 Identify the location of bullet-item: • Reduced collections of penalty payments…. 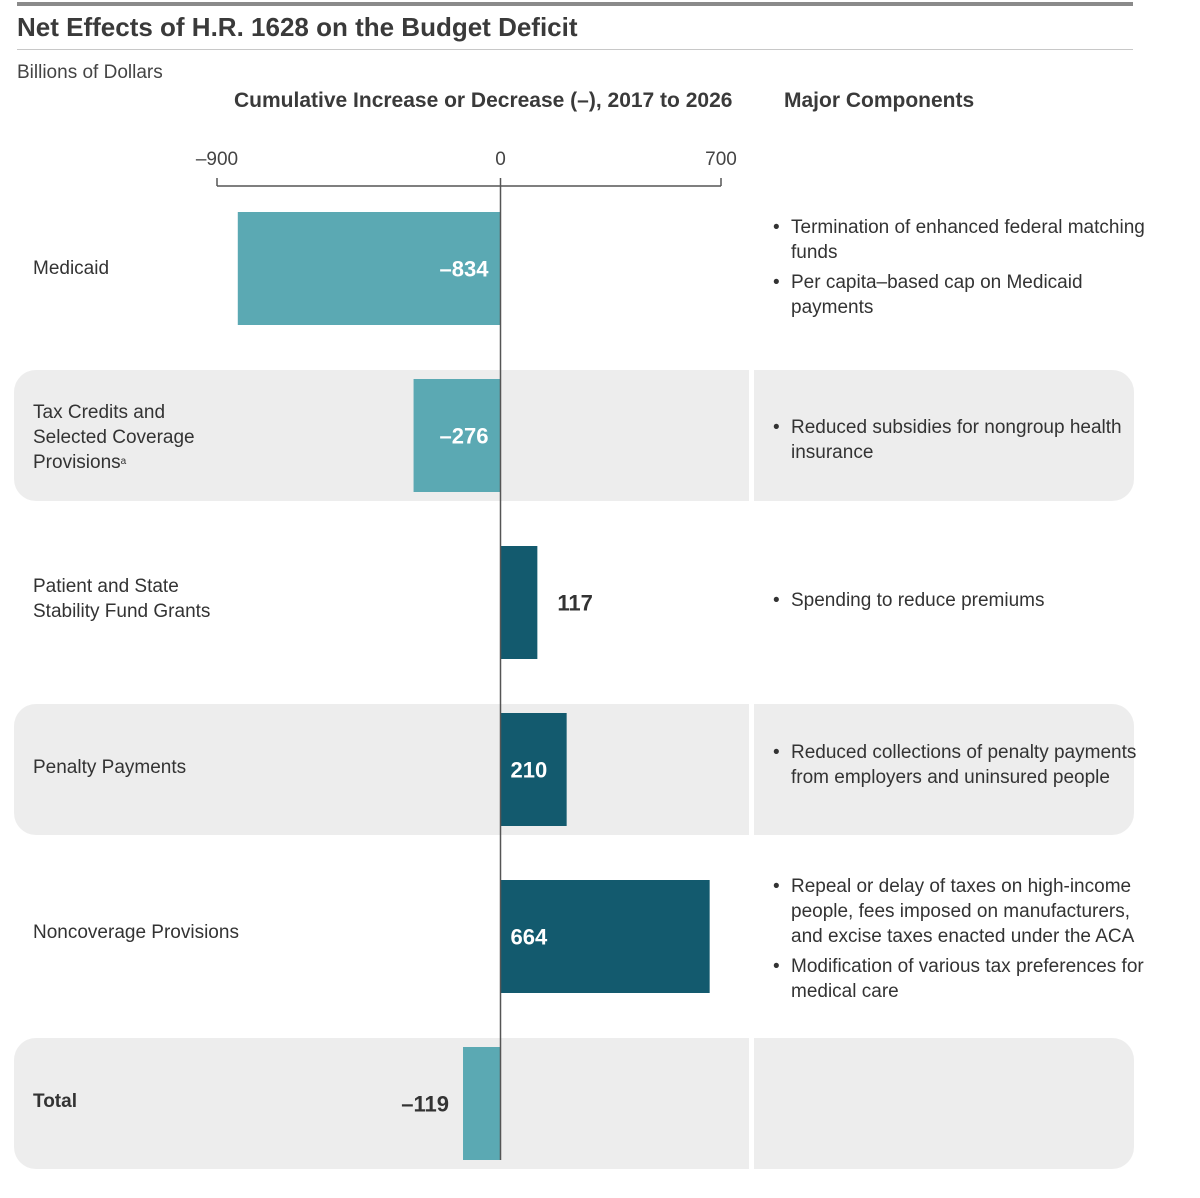
(955, 765).